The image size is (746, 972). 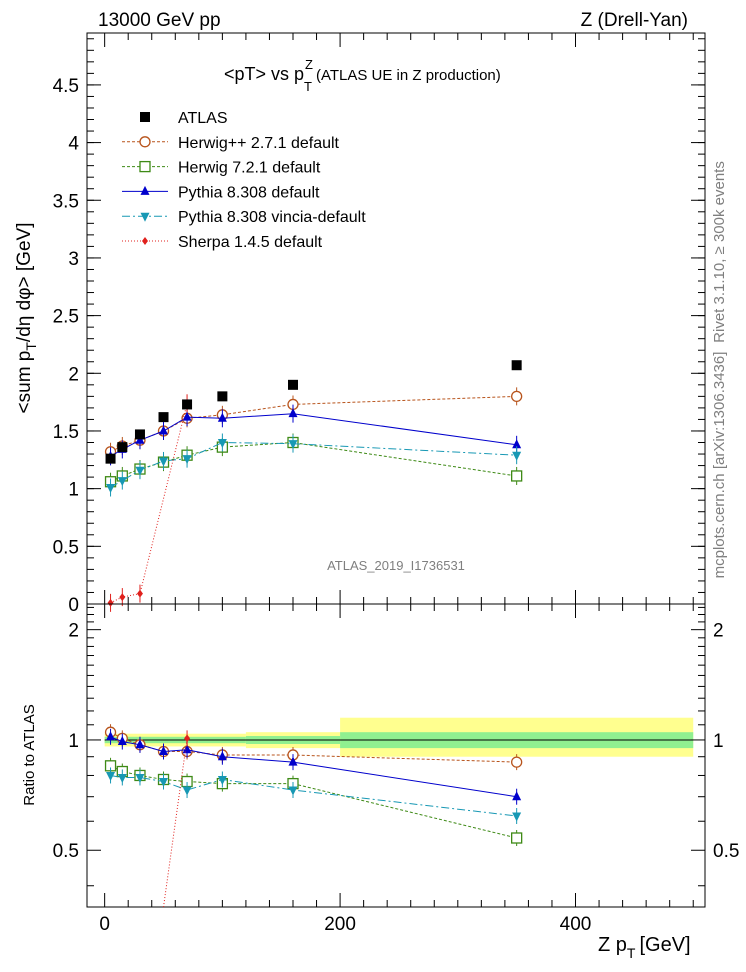 What do you see at coordinates (309, 64) in the screenshot?
I see `plot-title-sup: Z` at bounding box center [309, 64].